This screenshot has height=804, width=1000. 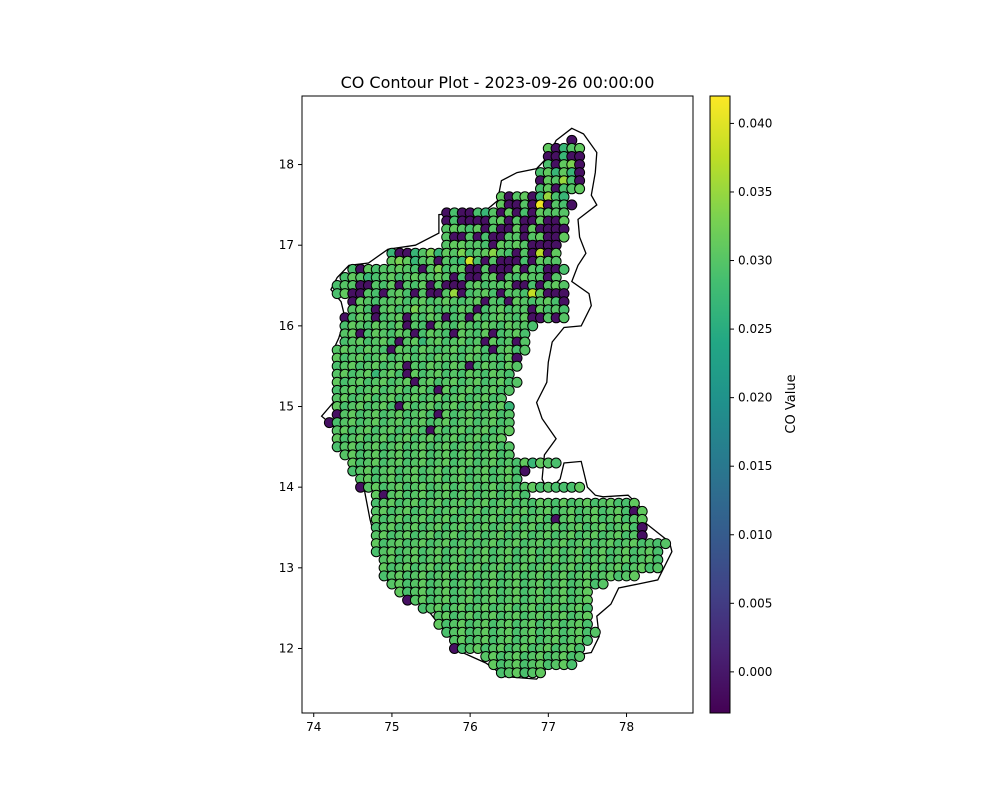 I want to click on x-axis: 74 75 76 77 78, so click(x=470, y=723).